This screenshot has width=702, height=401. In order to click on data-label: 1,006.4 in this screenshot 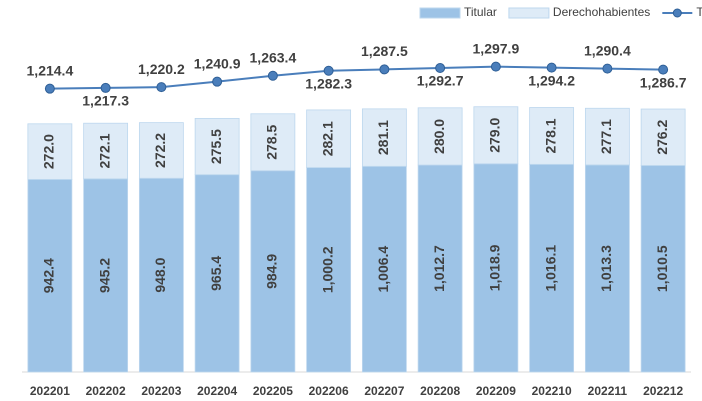, I will do `click(383, 269)`.